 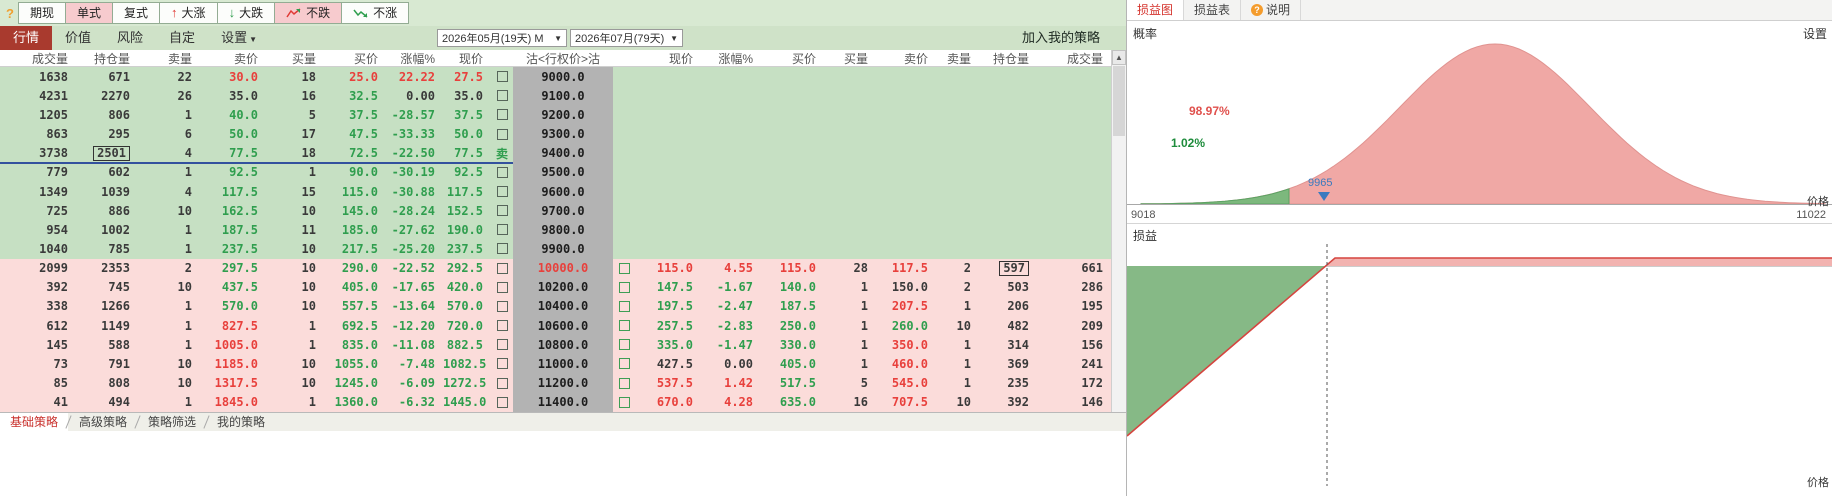 I want to click on put-cell-4: 117.5, so click(x=909, y=268).